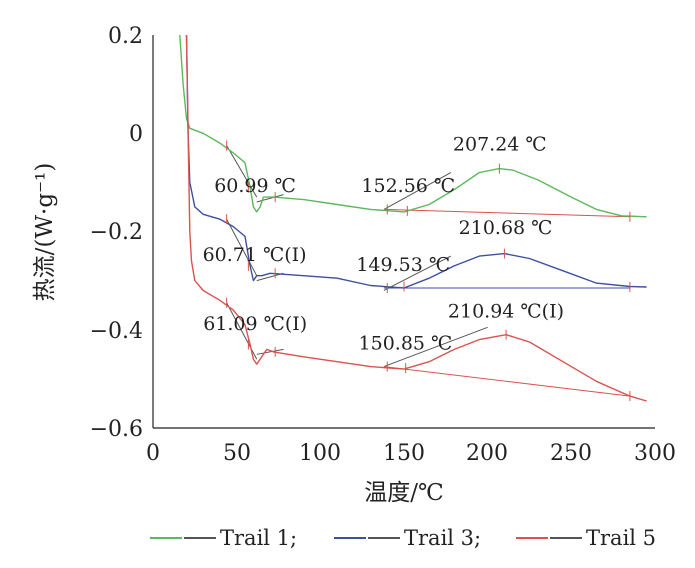 Image resolution: width=695 pixels, height=568 pixels. Describe the element at coordinates (403, 265) in the screenshot. I see `annotation-label-4: 149.53 ℃` at that location.